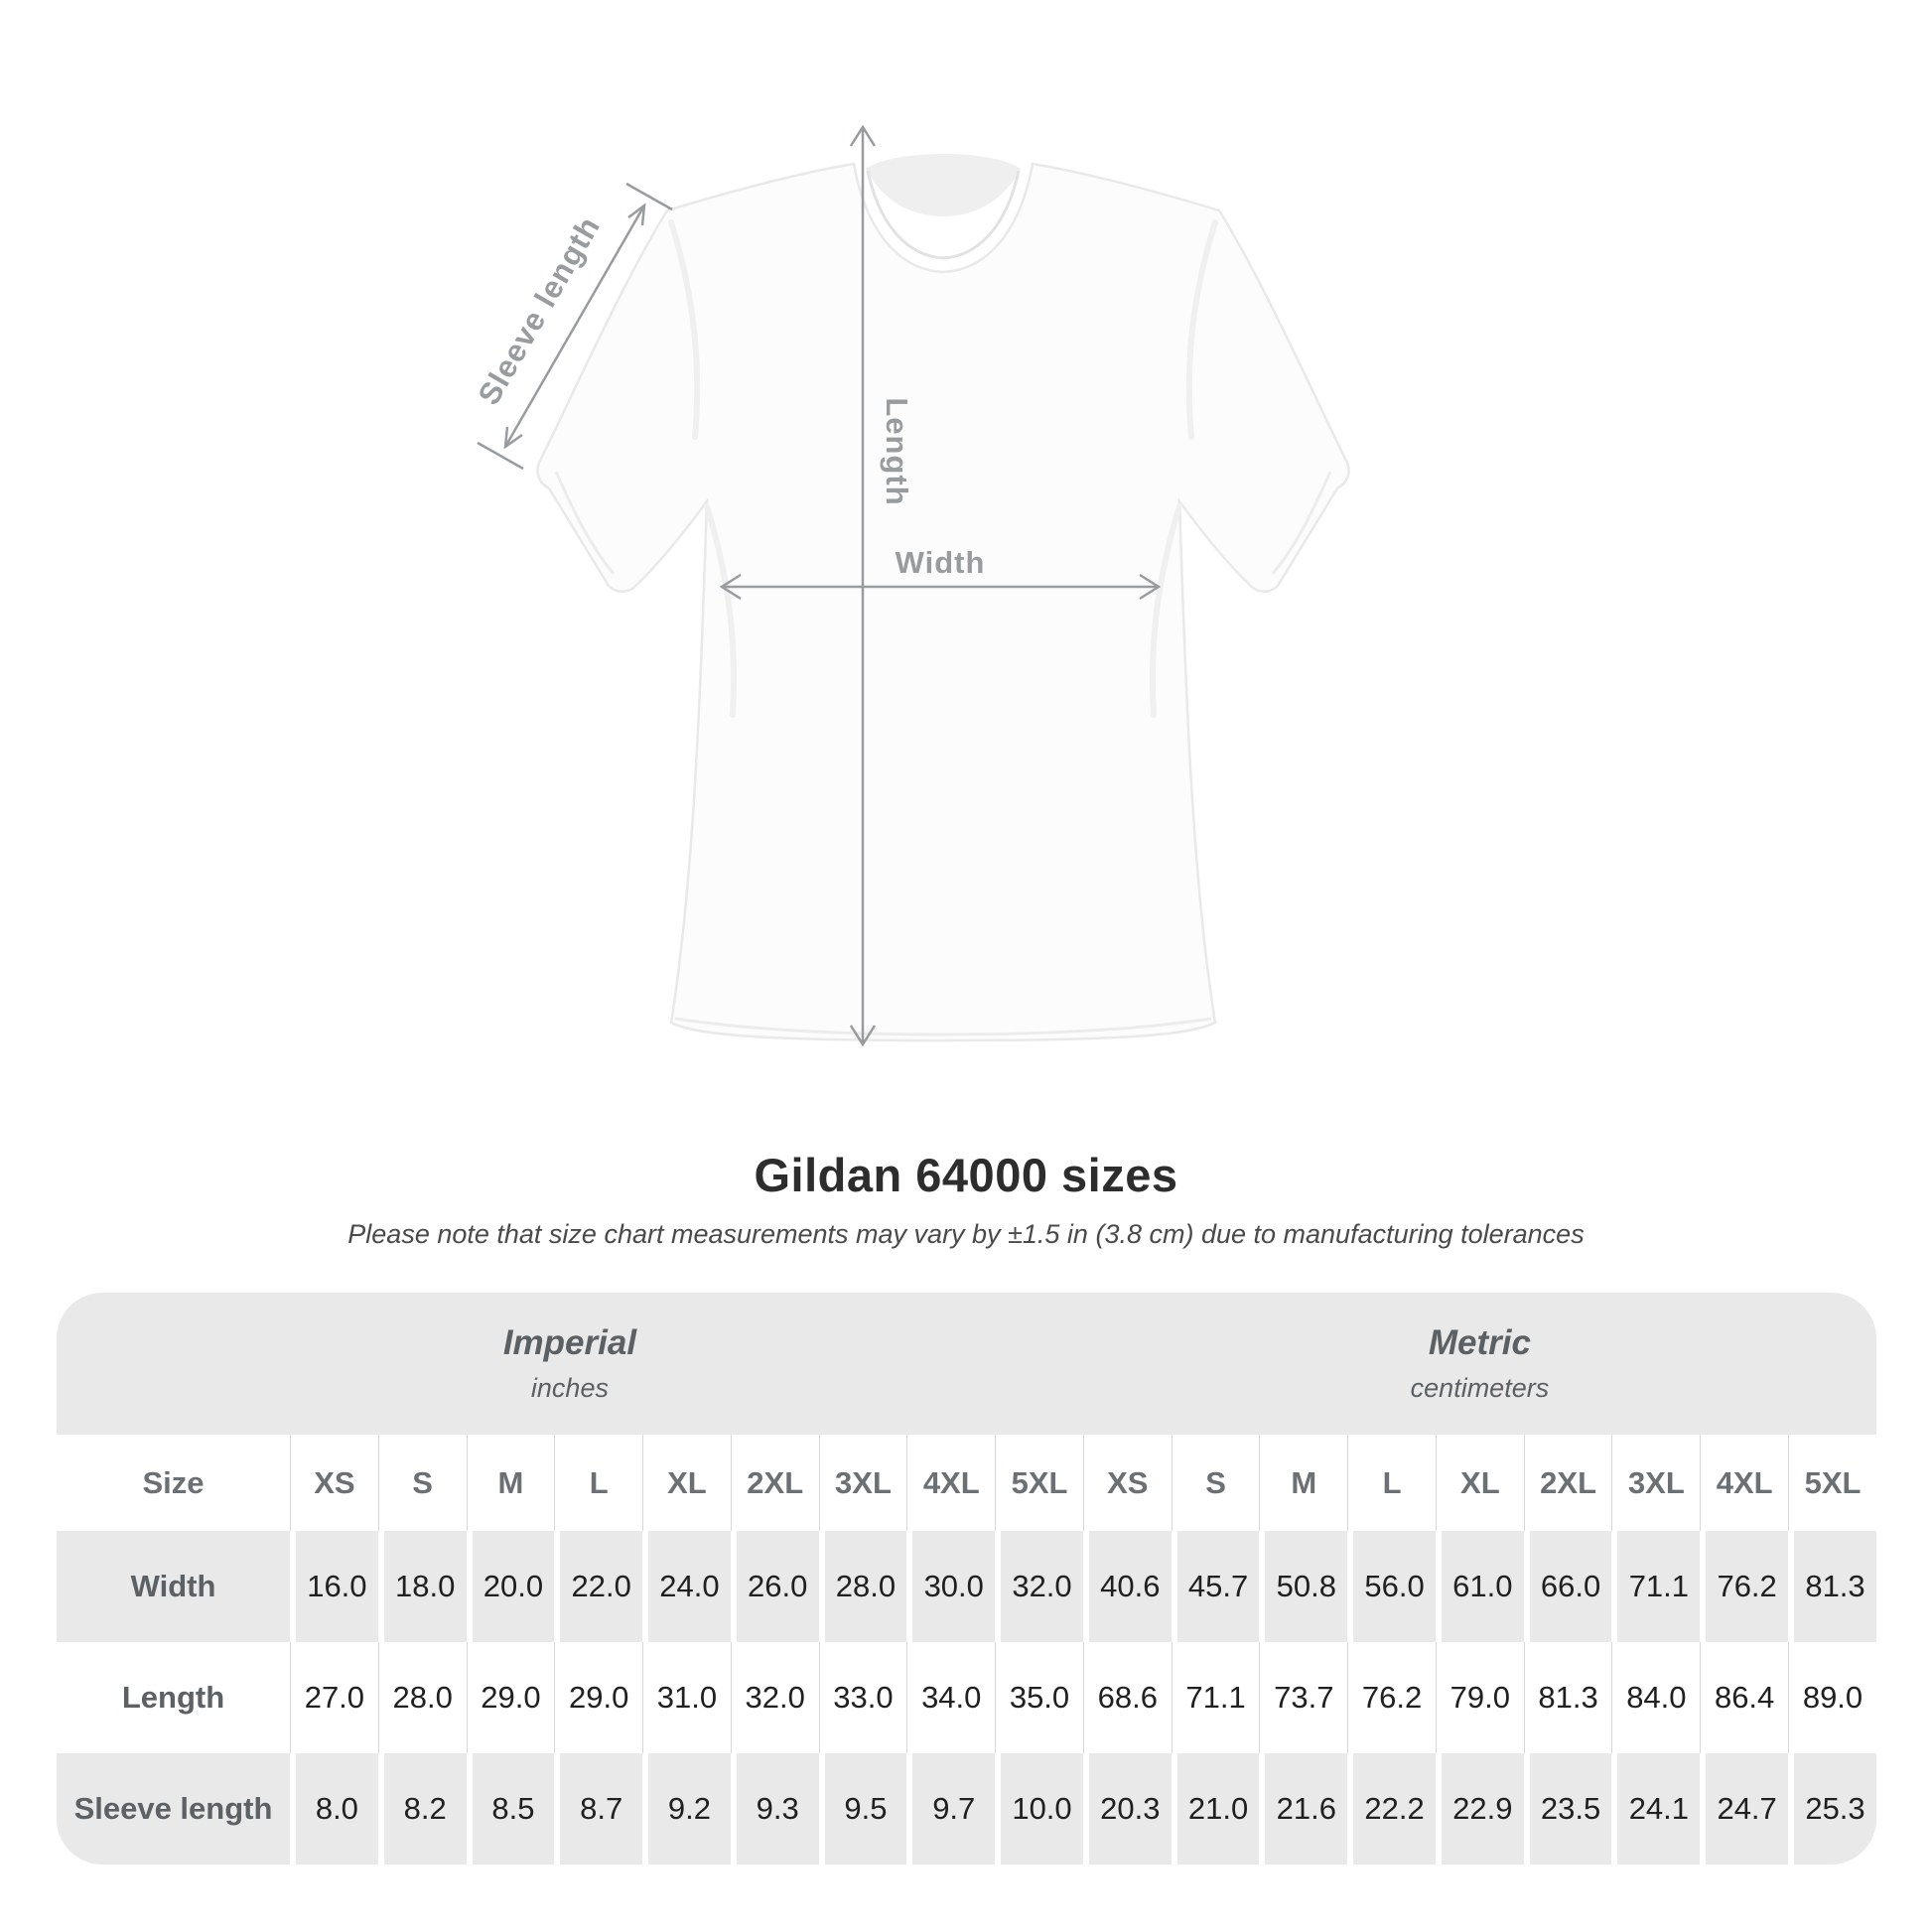 This screenshot has height=1932, width=1932. I want to click on length-arrow-bottom, so click(863, 1036).